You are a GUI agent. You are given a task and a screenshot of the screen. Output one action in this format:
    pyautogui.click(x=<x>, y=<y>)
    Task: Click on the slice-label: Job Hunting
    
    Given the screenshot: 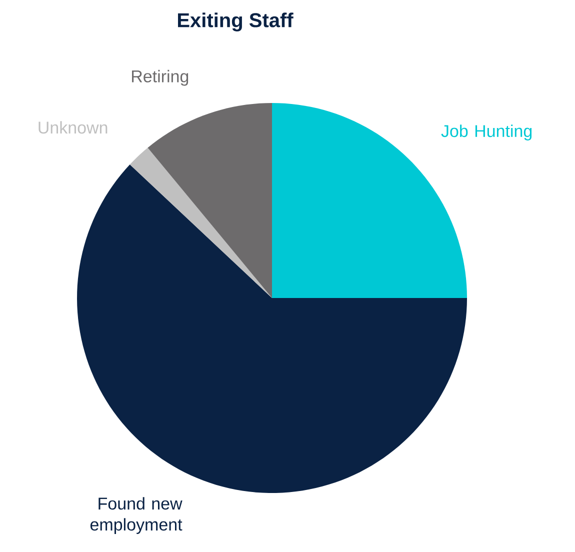 What is the action you would take?
    pyautogui.click(x=486, y=132)
    